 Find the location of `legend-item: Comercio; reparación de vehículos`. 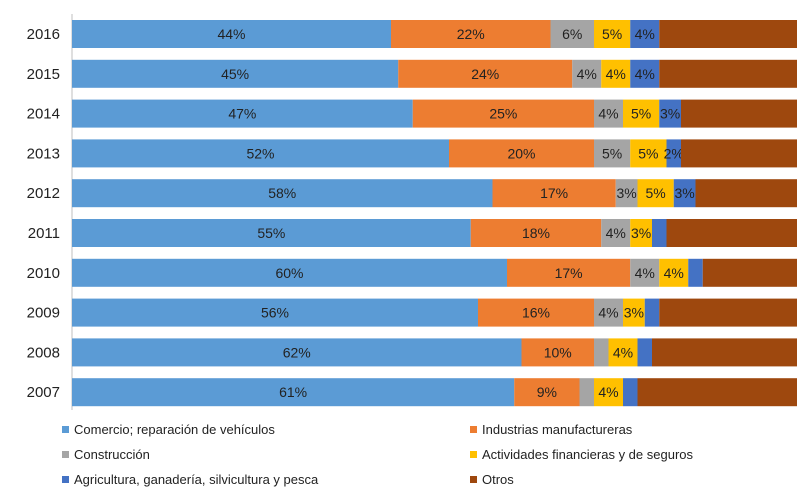

legend-item: Comercio; reparación de vehículos is located at coordinates (168, 429).